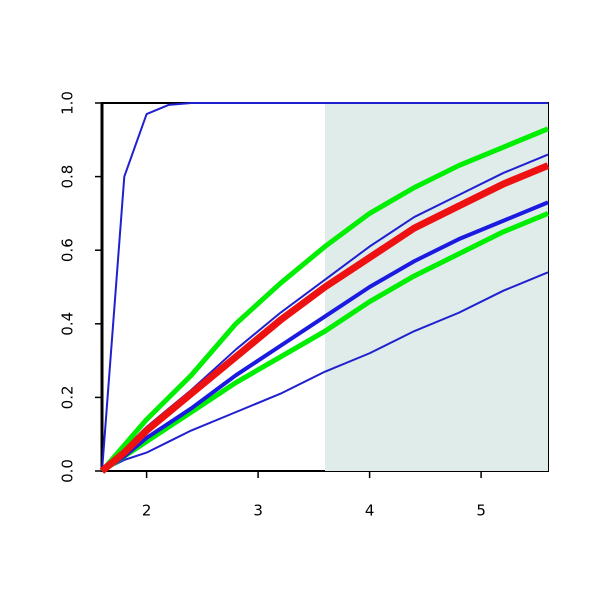  What do you see at coordinates (68, 471) in the screenshot?
I see `y-tick-label: 0.0` at bounding box center [68, 471].